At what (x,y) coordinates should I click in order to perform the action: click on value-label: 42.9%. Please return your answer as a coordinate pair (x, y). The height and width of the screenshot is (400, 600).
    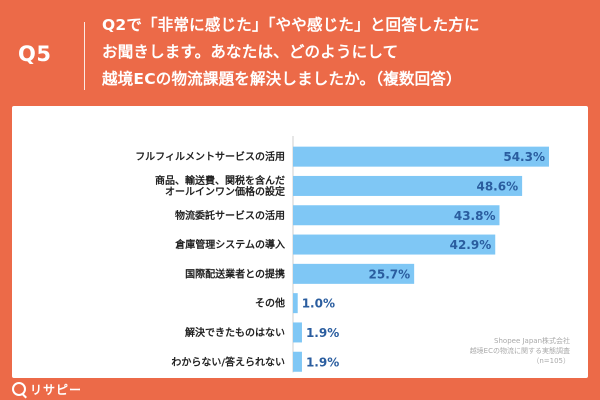
    Looking at the image, I should click on (471, 245).